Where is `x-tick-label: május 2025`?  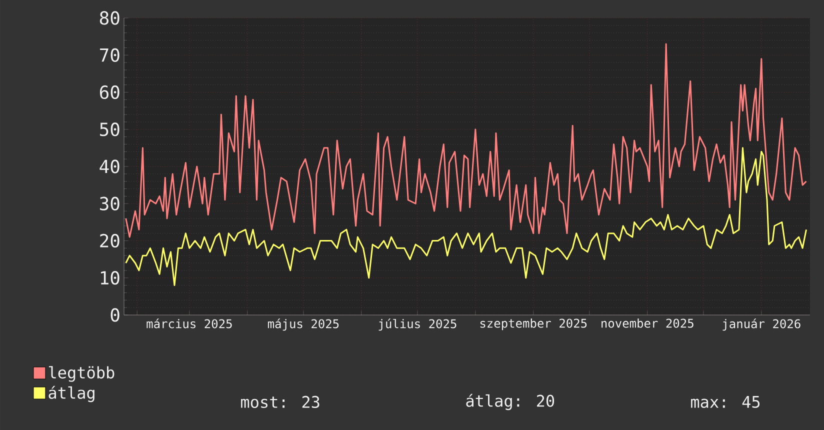
x-tick-label: május 2025 is located at coordinates (303, 324).